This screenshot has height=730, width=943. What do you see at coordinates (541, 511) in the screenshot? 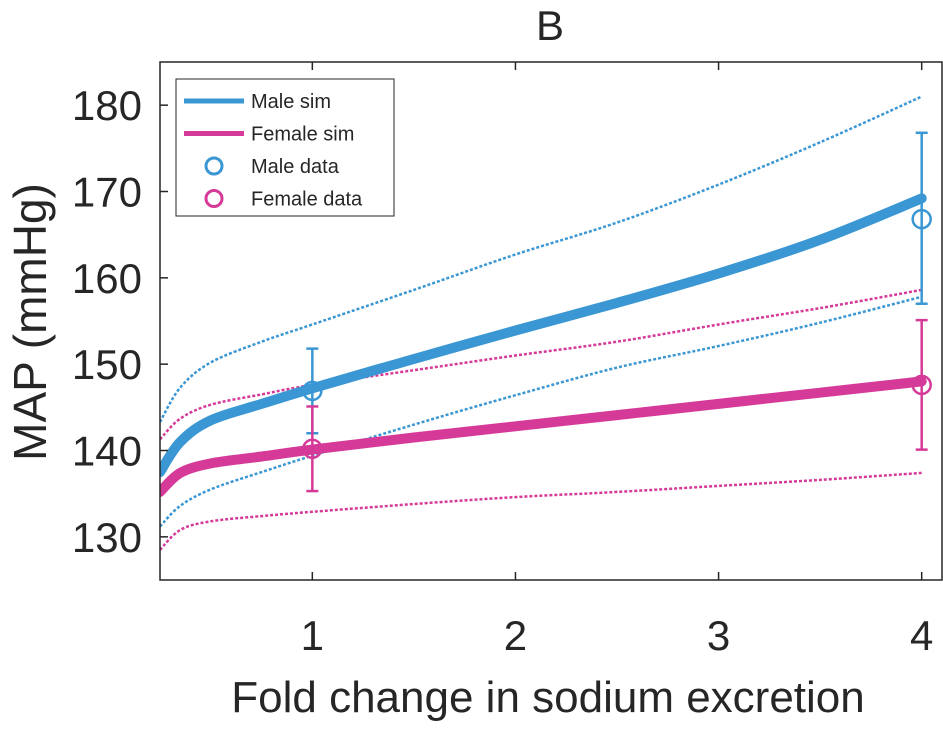
I see `female-sim-lower-bound` at bounding box center [541, 511].